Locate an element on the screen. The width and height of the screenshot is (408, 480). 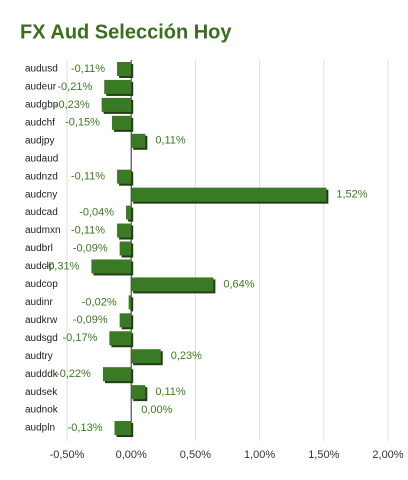
value-label: 0,64% is located at coordinates (238, 284).